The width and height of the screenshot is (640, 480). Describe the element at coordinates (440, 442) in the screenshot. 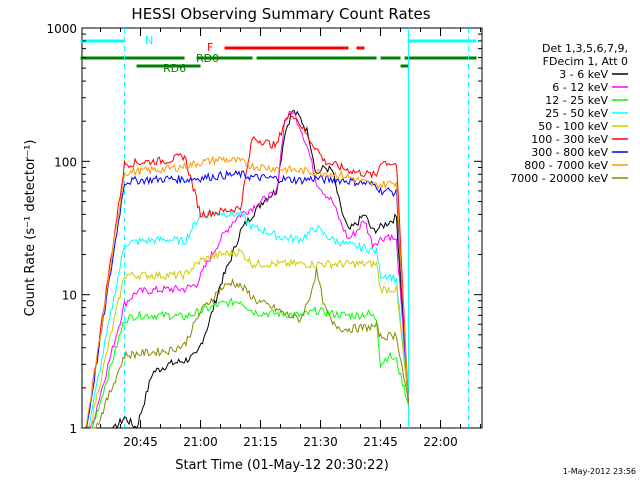

I see `x-tick-label-5: 22:00` at that location.